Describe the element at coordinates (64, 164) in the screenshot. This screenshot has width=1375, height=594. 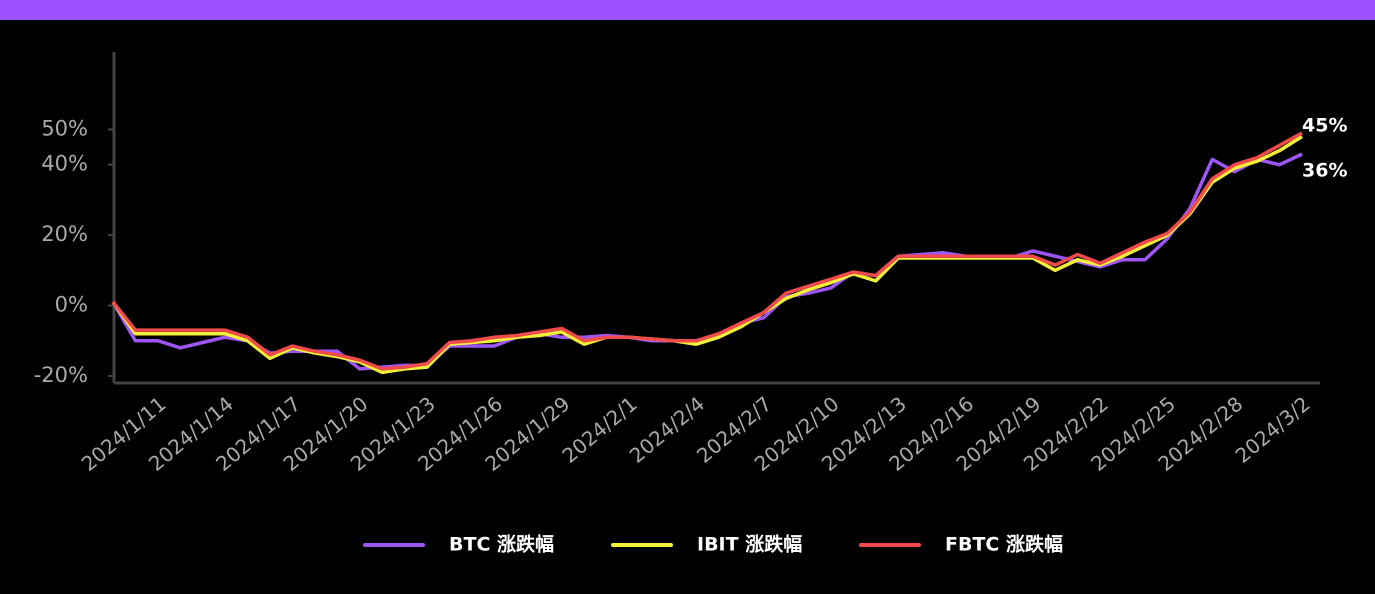
I see `y-tick-label: 40%` at that location.